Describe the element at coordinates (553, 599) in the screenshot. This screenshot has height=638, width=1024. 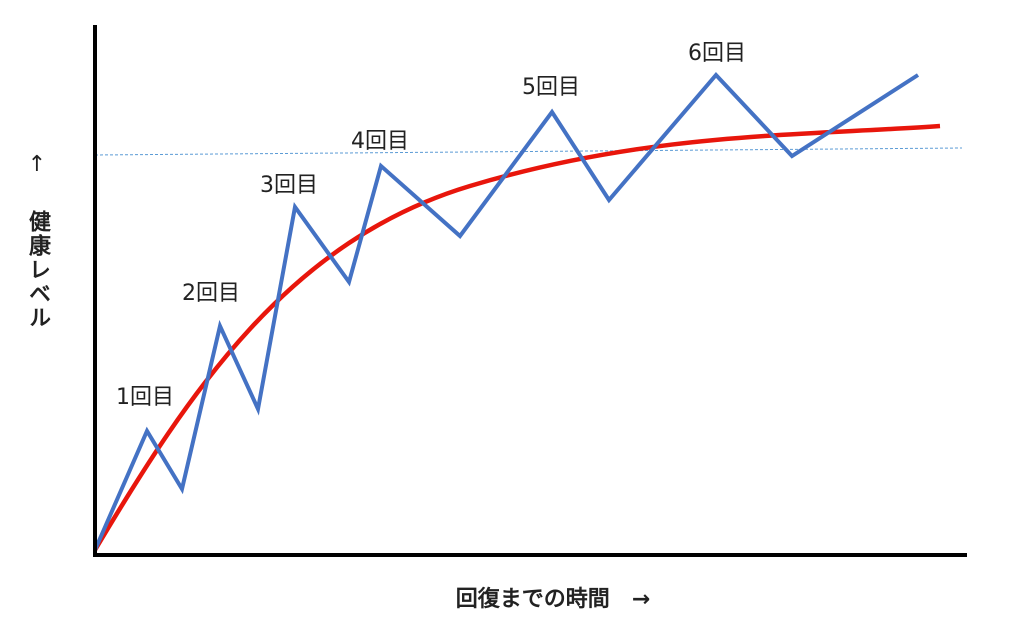
I see `x-axis-label: 回復までの時間 →` at that location.